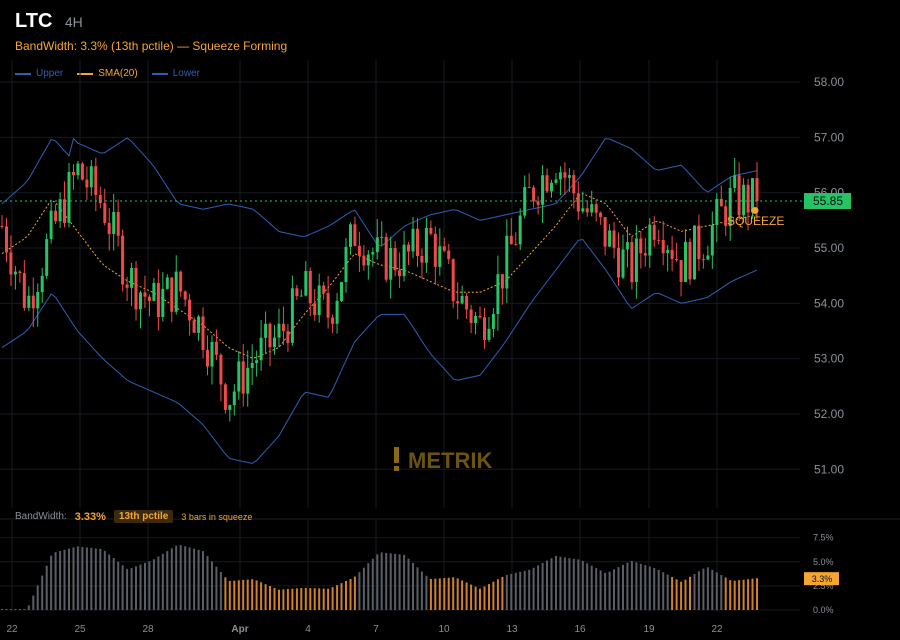  I want to click on legend-item-lower: Lower, so click(175, 73).